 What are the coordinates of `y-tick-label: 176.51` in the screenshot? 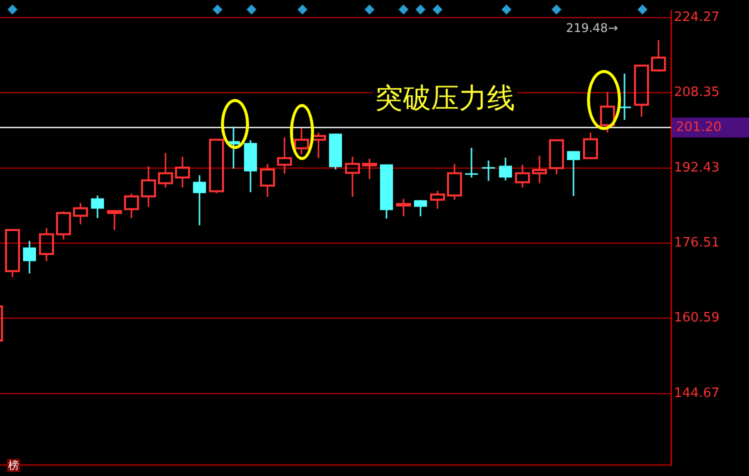 It's located at (697, 243).